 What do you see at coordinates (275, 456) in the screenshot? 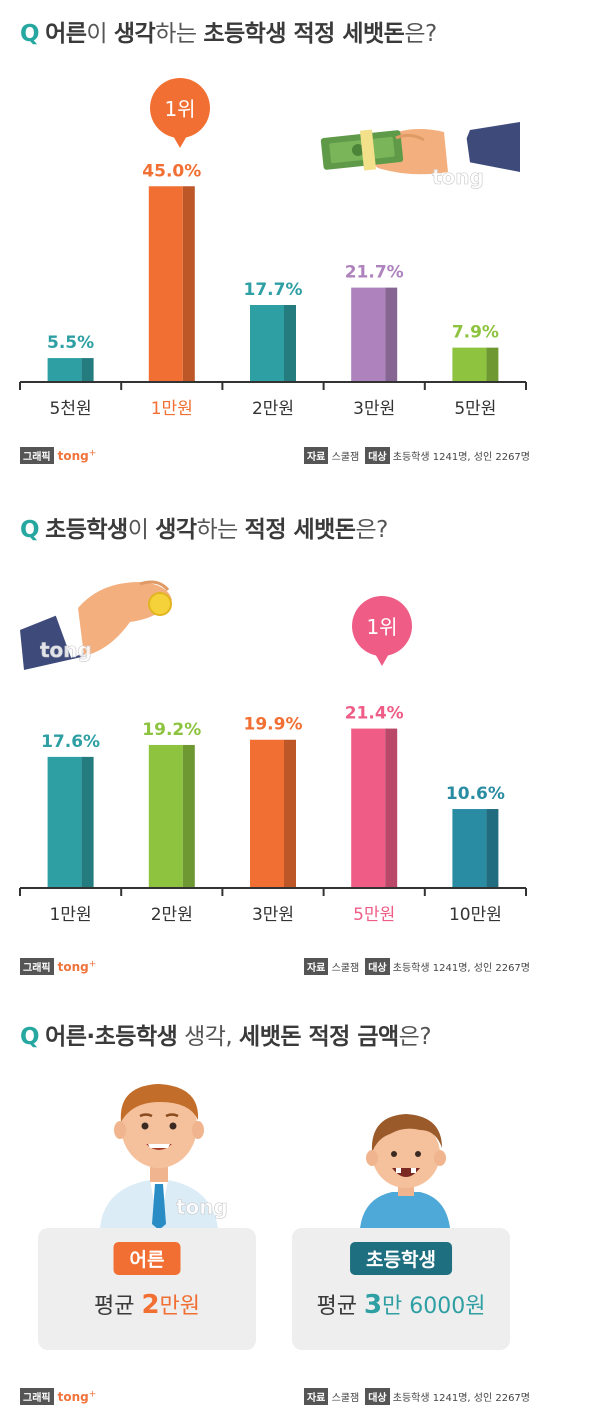
I see `footer-1: 그래픽 tong+ 자료 스쿨잼 대상 초등학생 1241명, 성인 2267명` at bounding box center [275, 456].